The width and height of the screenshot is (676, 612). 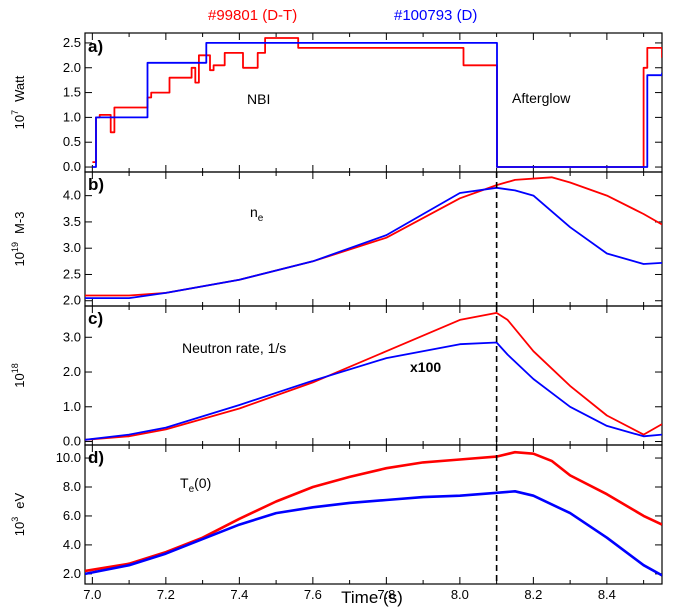 I want to click on annotation-text: x100, so click(x=425, y=367).